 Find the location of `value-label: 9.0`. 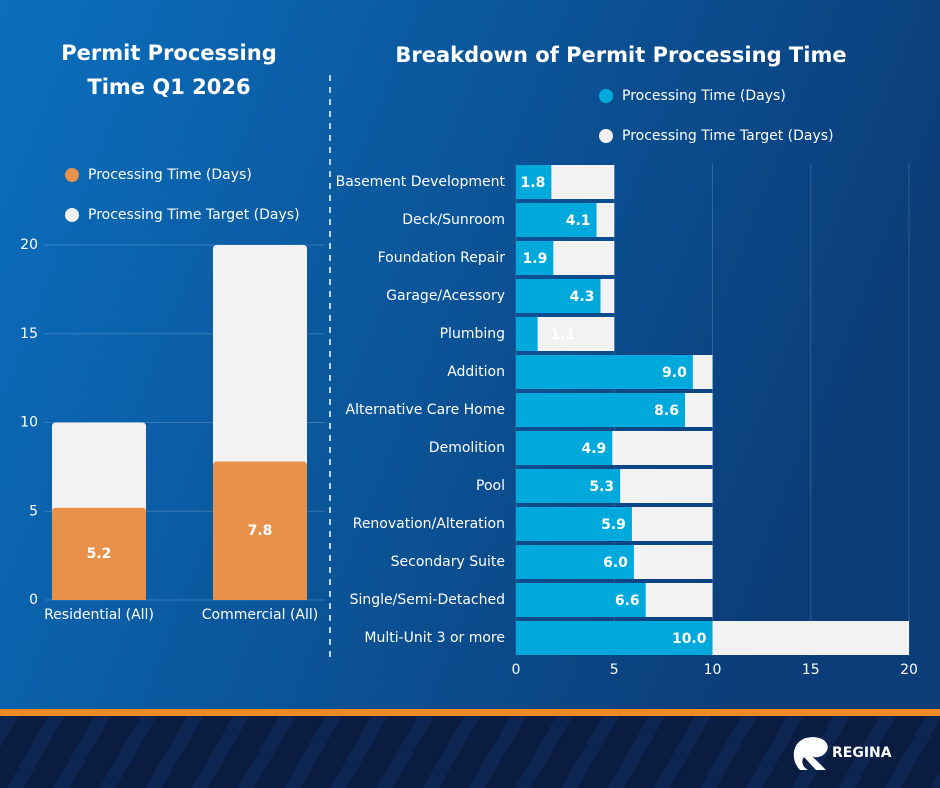

value-label: 9.0 is located at coordinates (674, 373).